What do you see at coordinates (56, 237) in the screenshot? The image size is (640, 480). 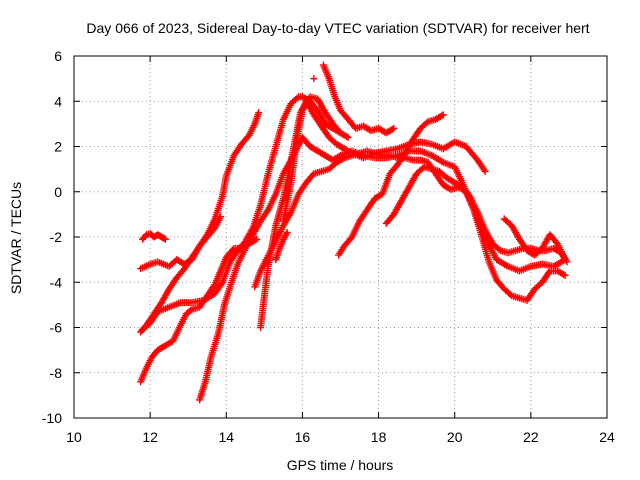 I see `y-tick-label: -2` at bounding box center [56, 237].